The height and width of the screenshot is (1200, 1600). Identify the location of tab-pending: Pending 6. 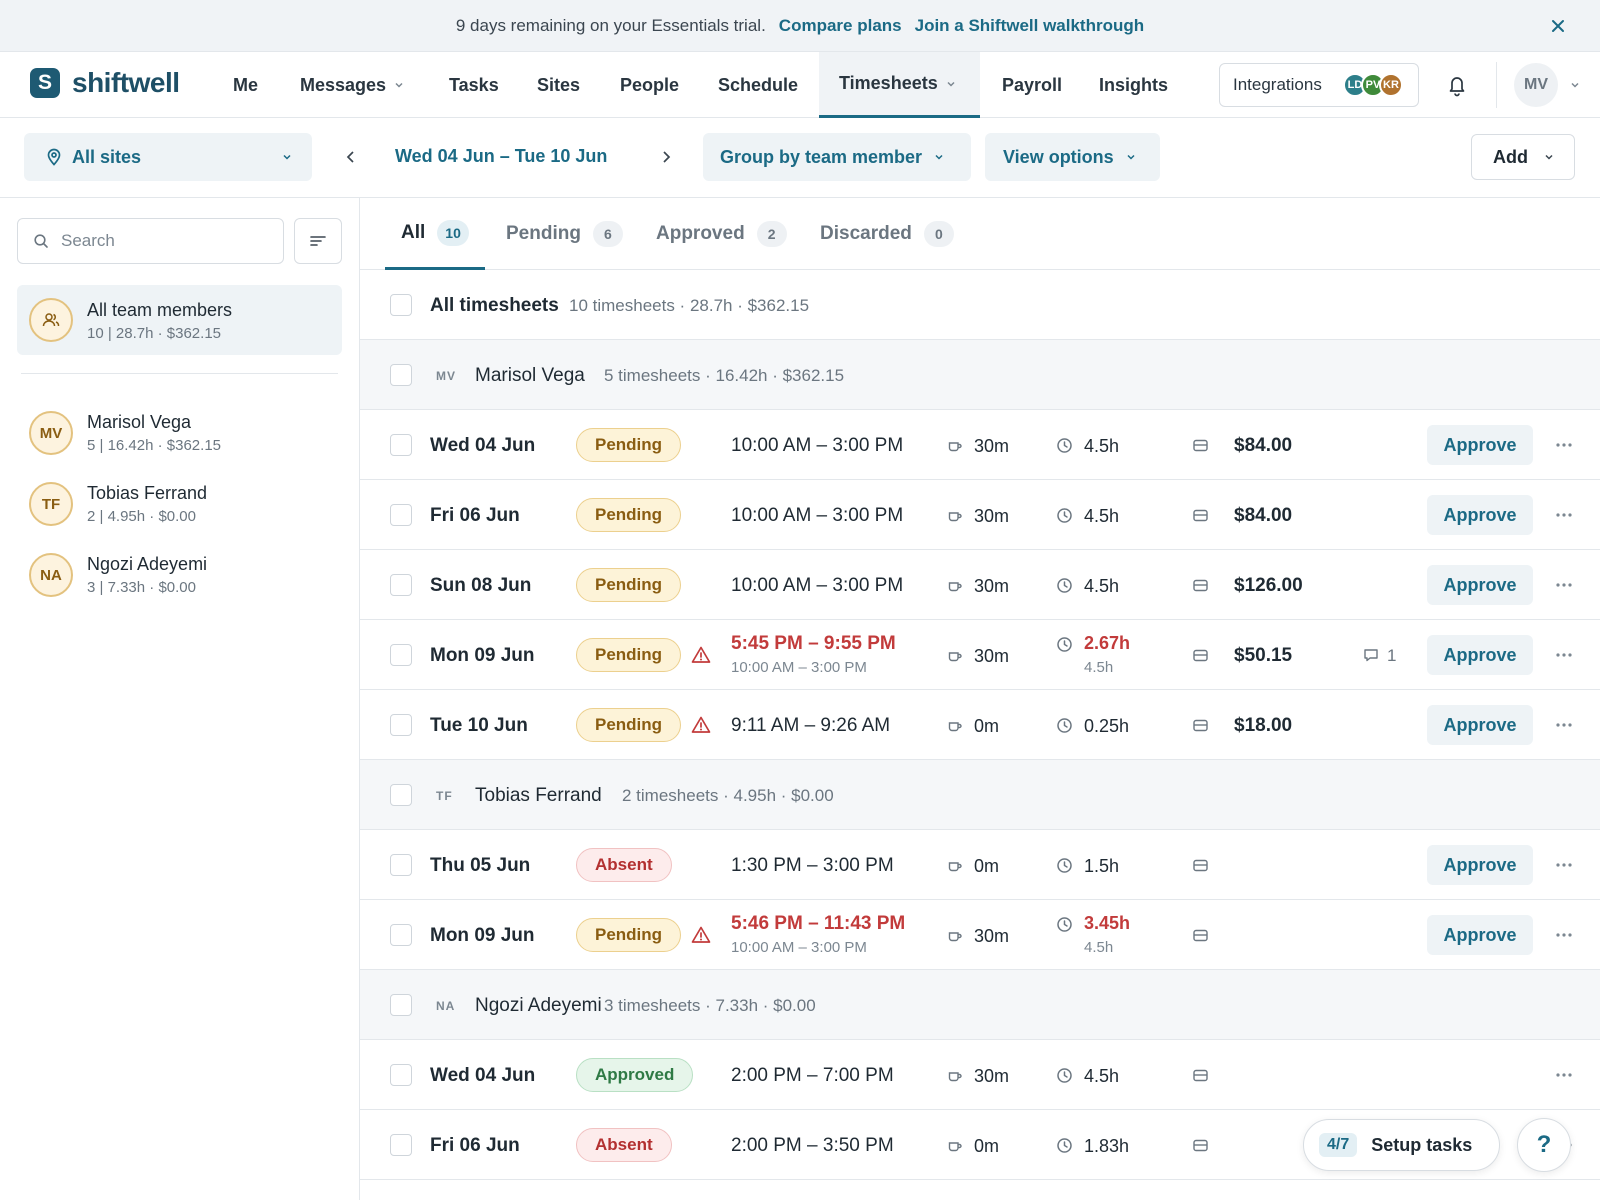
(564, 234).